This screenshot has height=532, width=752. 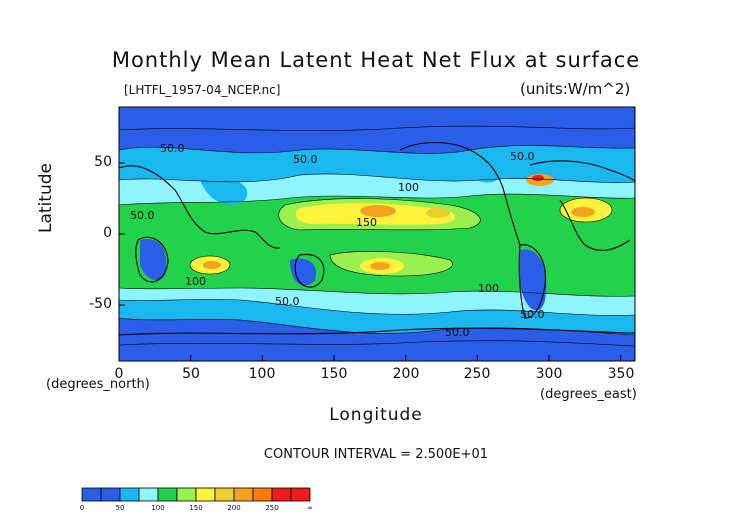 What do you see at coordinates (575, 89) in the screenshot?
I see `units-label: (units:W/m^2)` at bounding box center [575, 89].